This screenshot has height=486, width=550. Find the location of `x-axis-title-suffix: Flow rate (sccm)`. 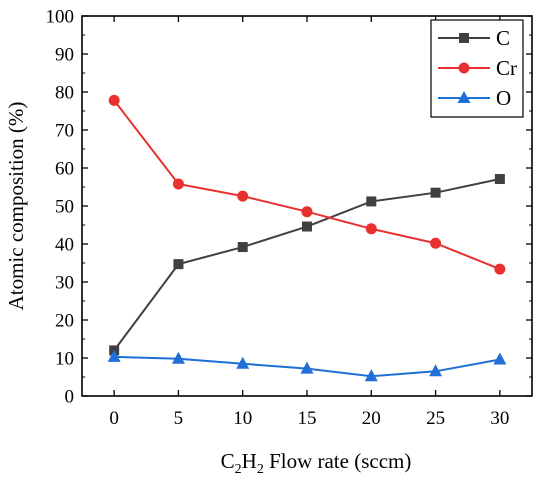

x-axis-title-suffix: Flow rate (sccm) is located at coordinates (338, 461).